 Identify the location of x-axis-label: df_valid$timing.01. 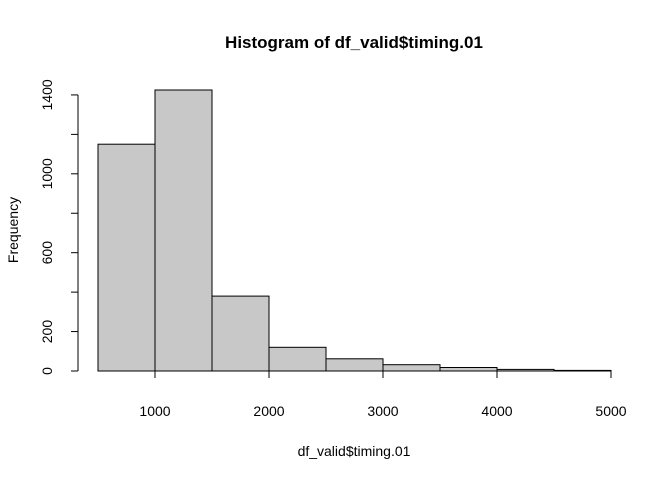
(354, 451).